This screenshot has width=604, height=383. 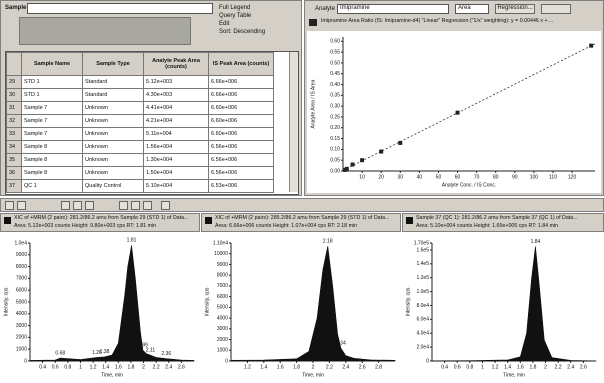 What do you see at coordinates (151, 350) in the screenshot?
I see `peak-label: 2.11` at bounding box center [151, 350].